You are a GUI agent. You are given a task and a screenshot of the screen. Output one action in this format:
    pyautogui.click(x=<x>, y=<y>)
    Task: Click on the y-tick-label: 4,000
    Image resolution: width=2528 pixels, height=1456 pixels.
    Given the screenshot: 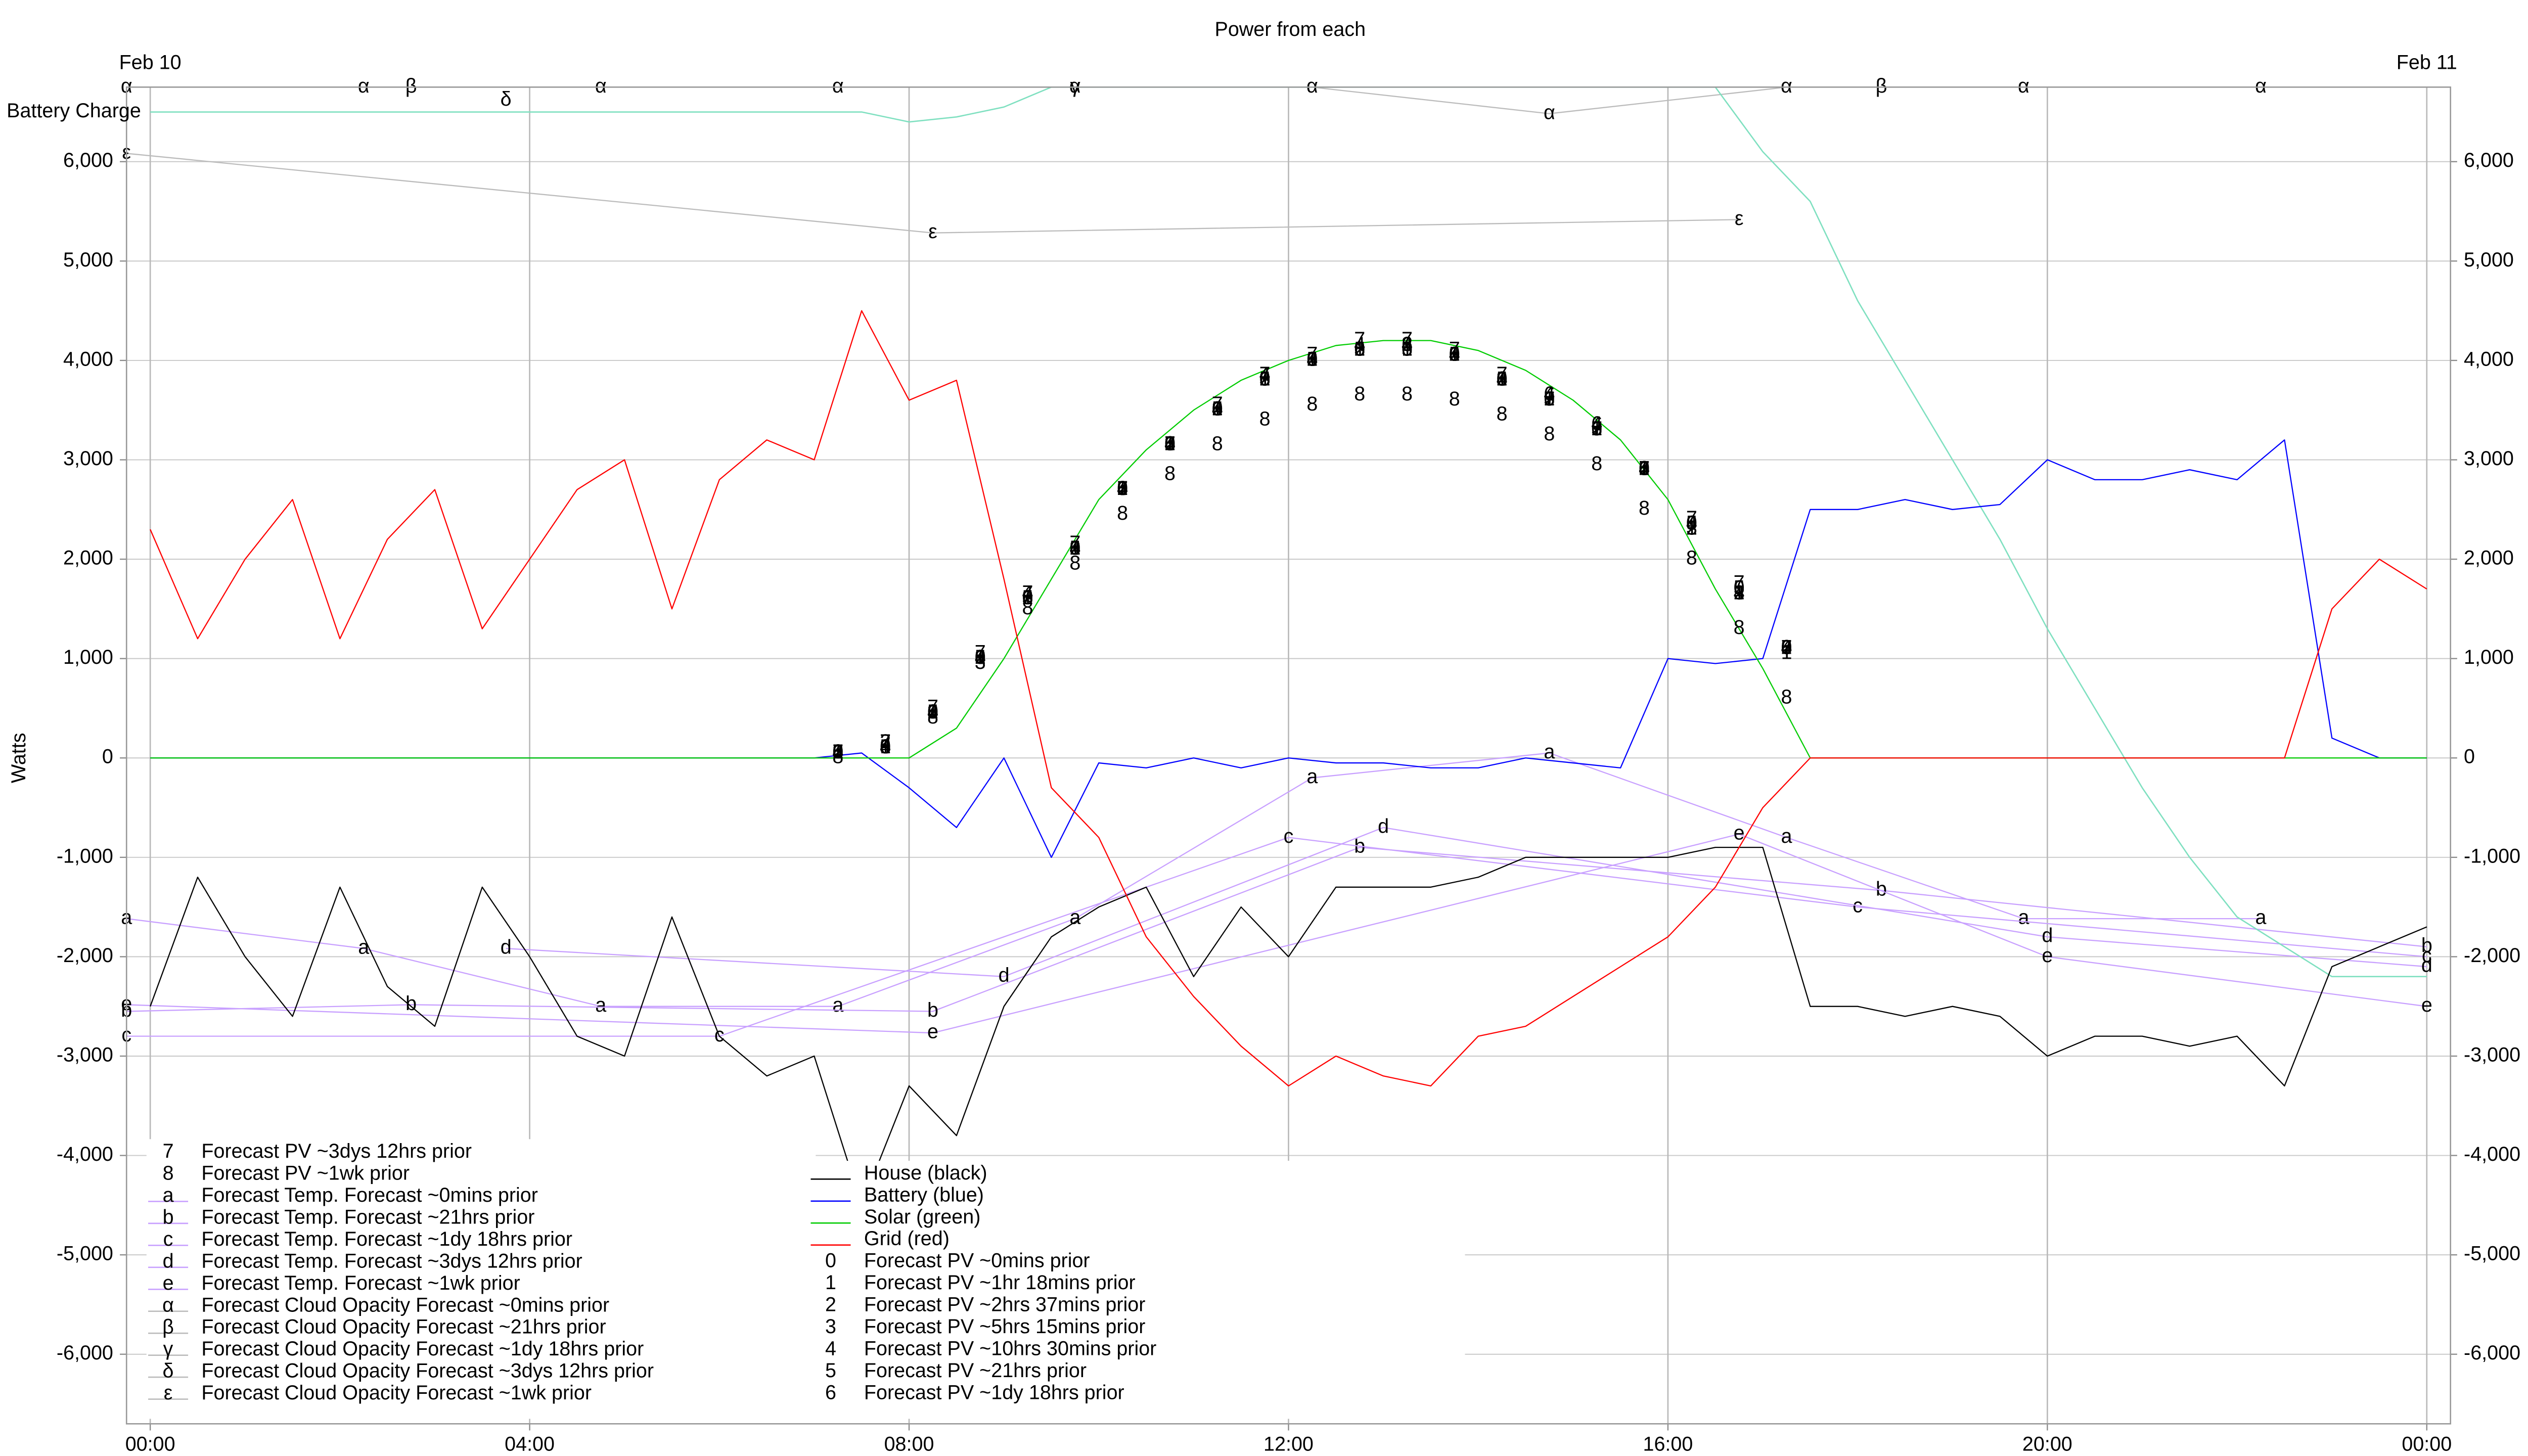 What is the action you would take?
    pyautogui.click(x=88, y=359)
    